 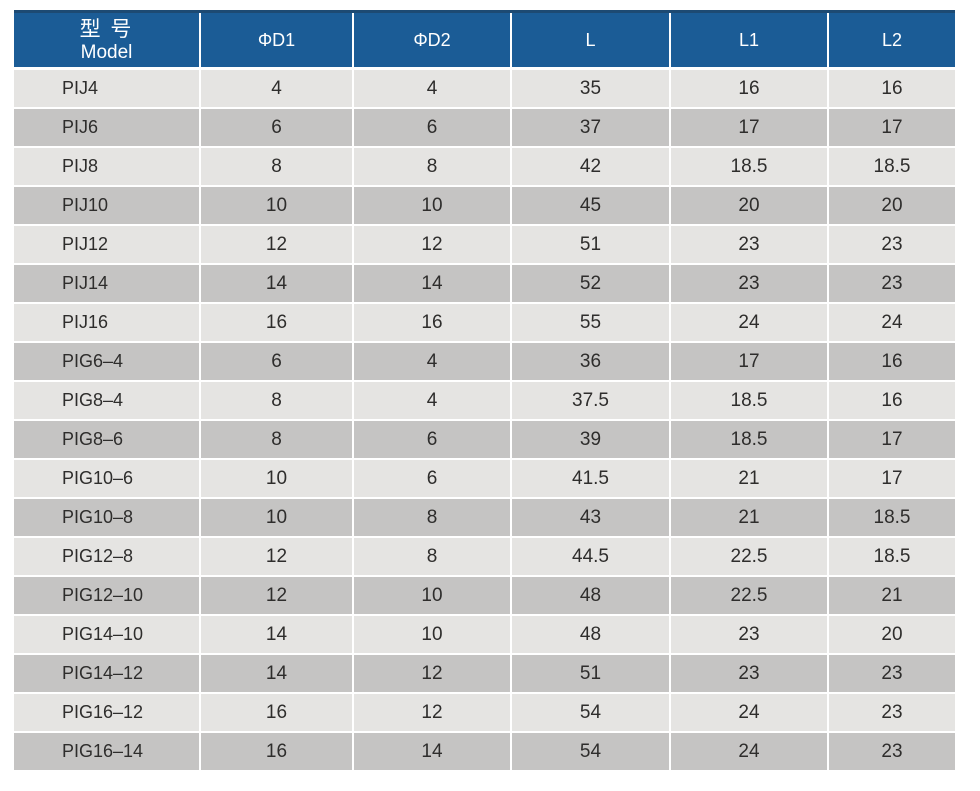 What do you see at coordinates (107, 440) in the screenshot?
I see `model-cell: PIG8–6` at bounding box center [107, 440].